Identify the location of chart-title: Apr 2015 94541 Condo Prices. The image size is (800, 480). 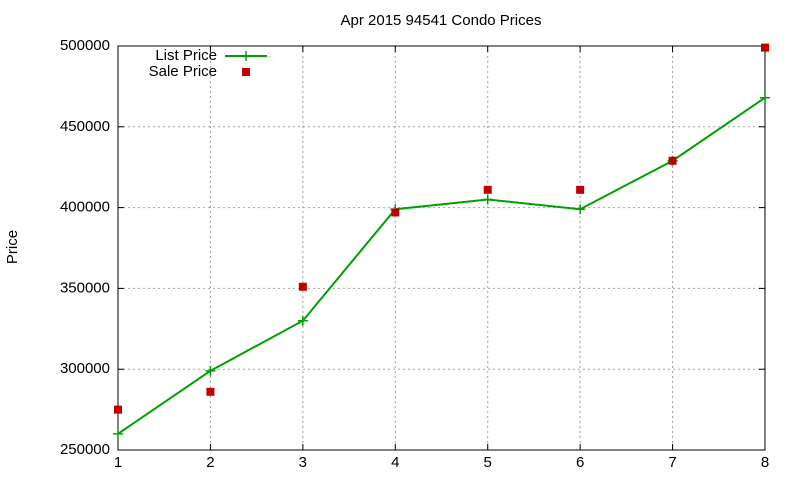
(441, 20).